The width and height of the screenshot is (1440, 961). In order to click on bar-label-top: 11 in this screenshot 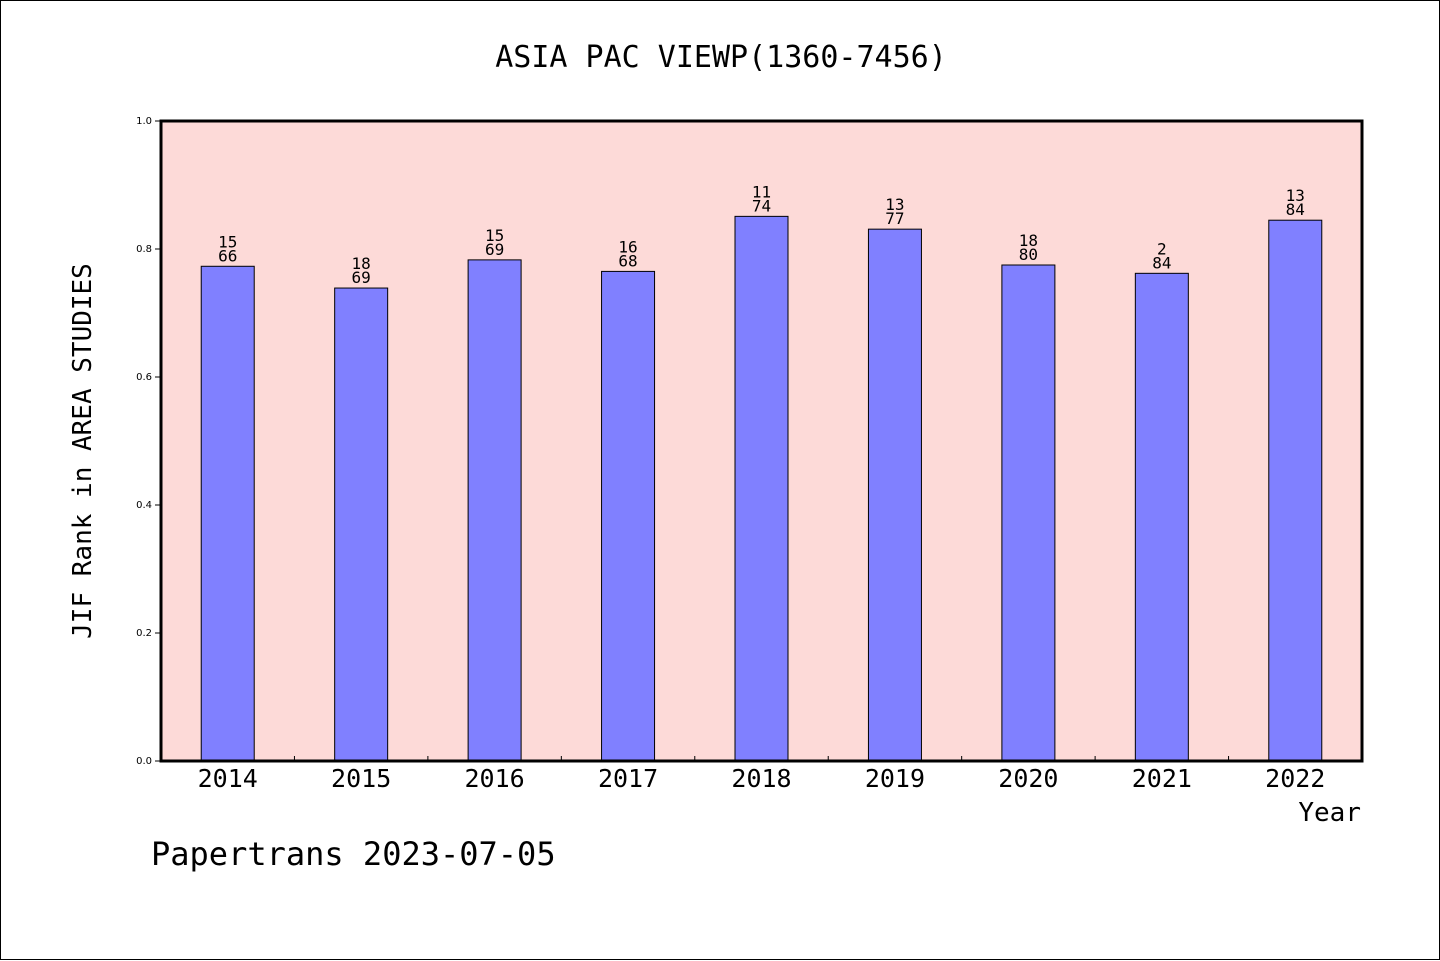, I will do `click(761, 191)`.